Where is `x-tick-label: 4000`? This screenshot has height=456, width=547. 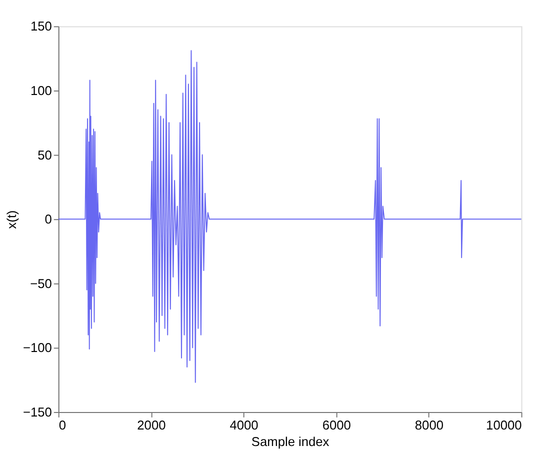 x-tick-label: 4000 is located at coordinates (244, 424).